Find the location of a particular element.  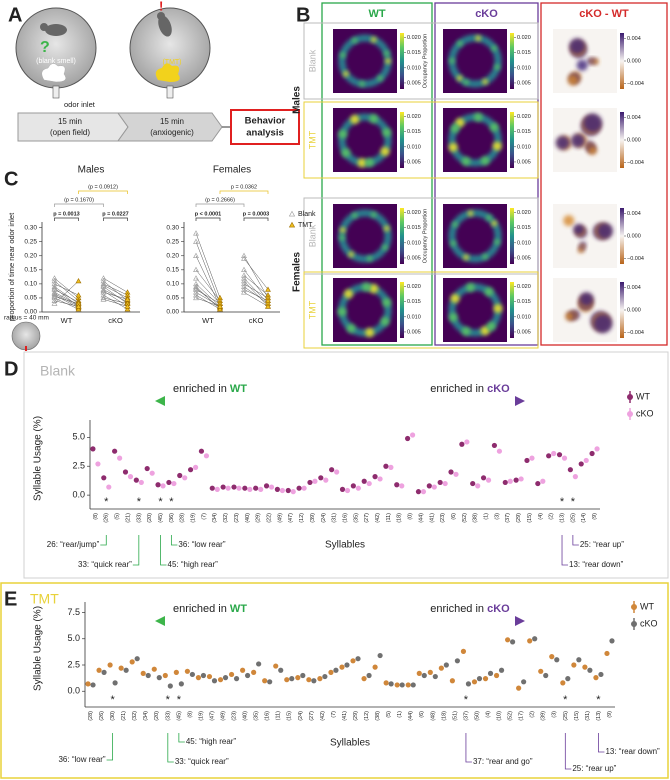

x-tick-label: (15) is located at coordinates (530, 518).